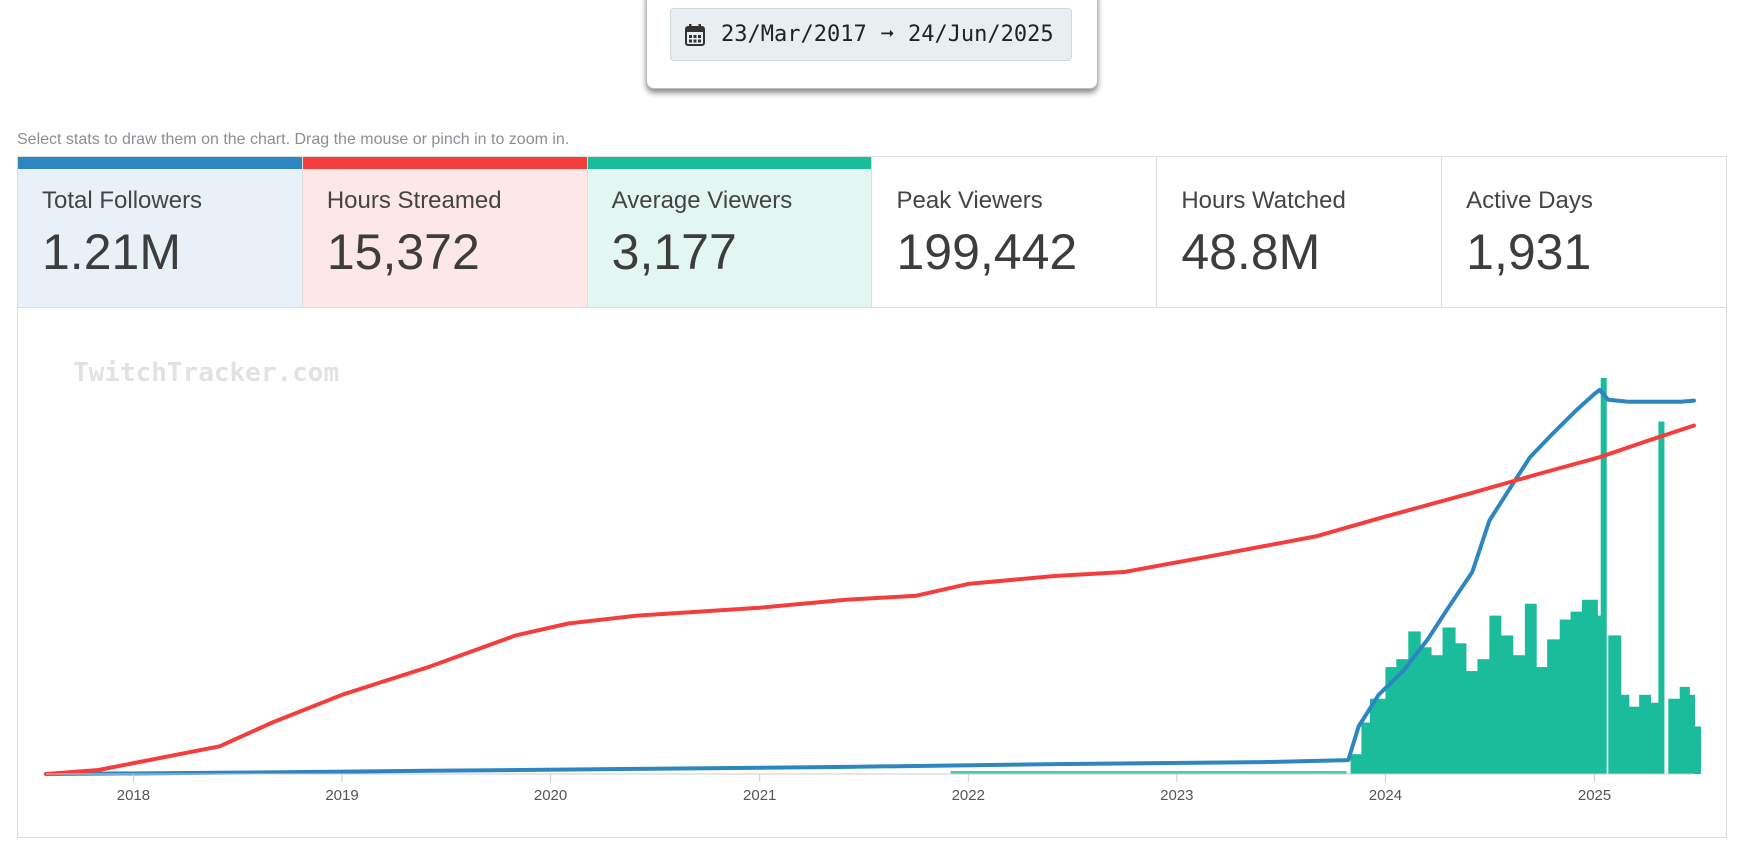 The image size is (1741, 844). I want to click on date-end: 24/Jun/2025, so click(980, 34).